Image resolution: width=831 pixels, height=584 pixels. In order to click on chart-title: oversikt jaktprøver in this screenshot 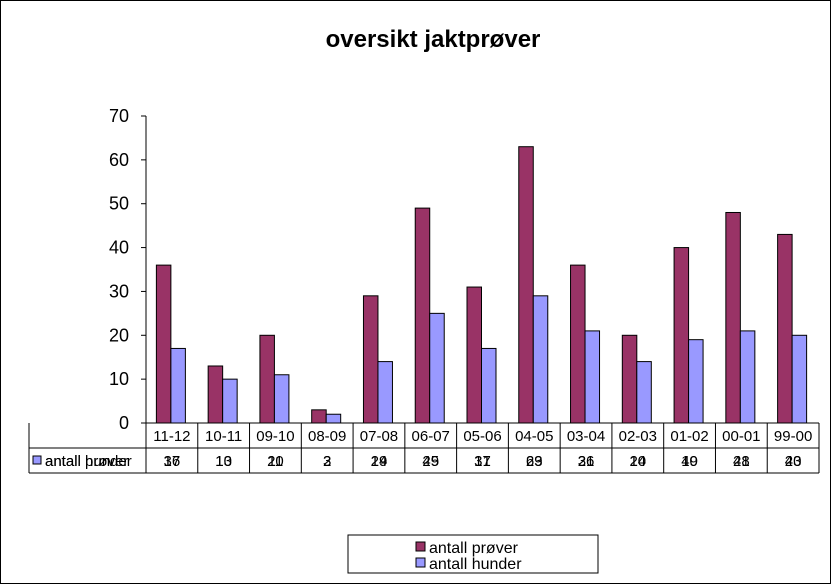, I will do `click(433, 39)`.